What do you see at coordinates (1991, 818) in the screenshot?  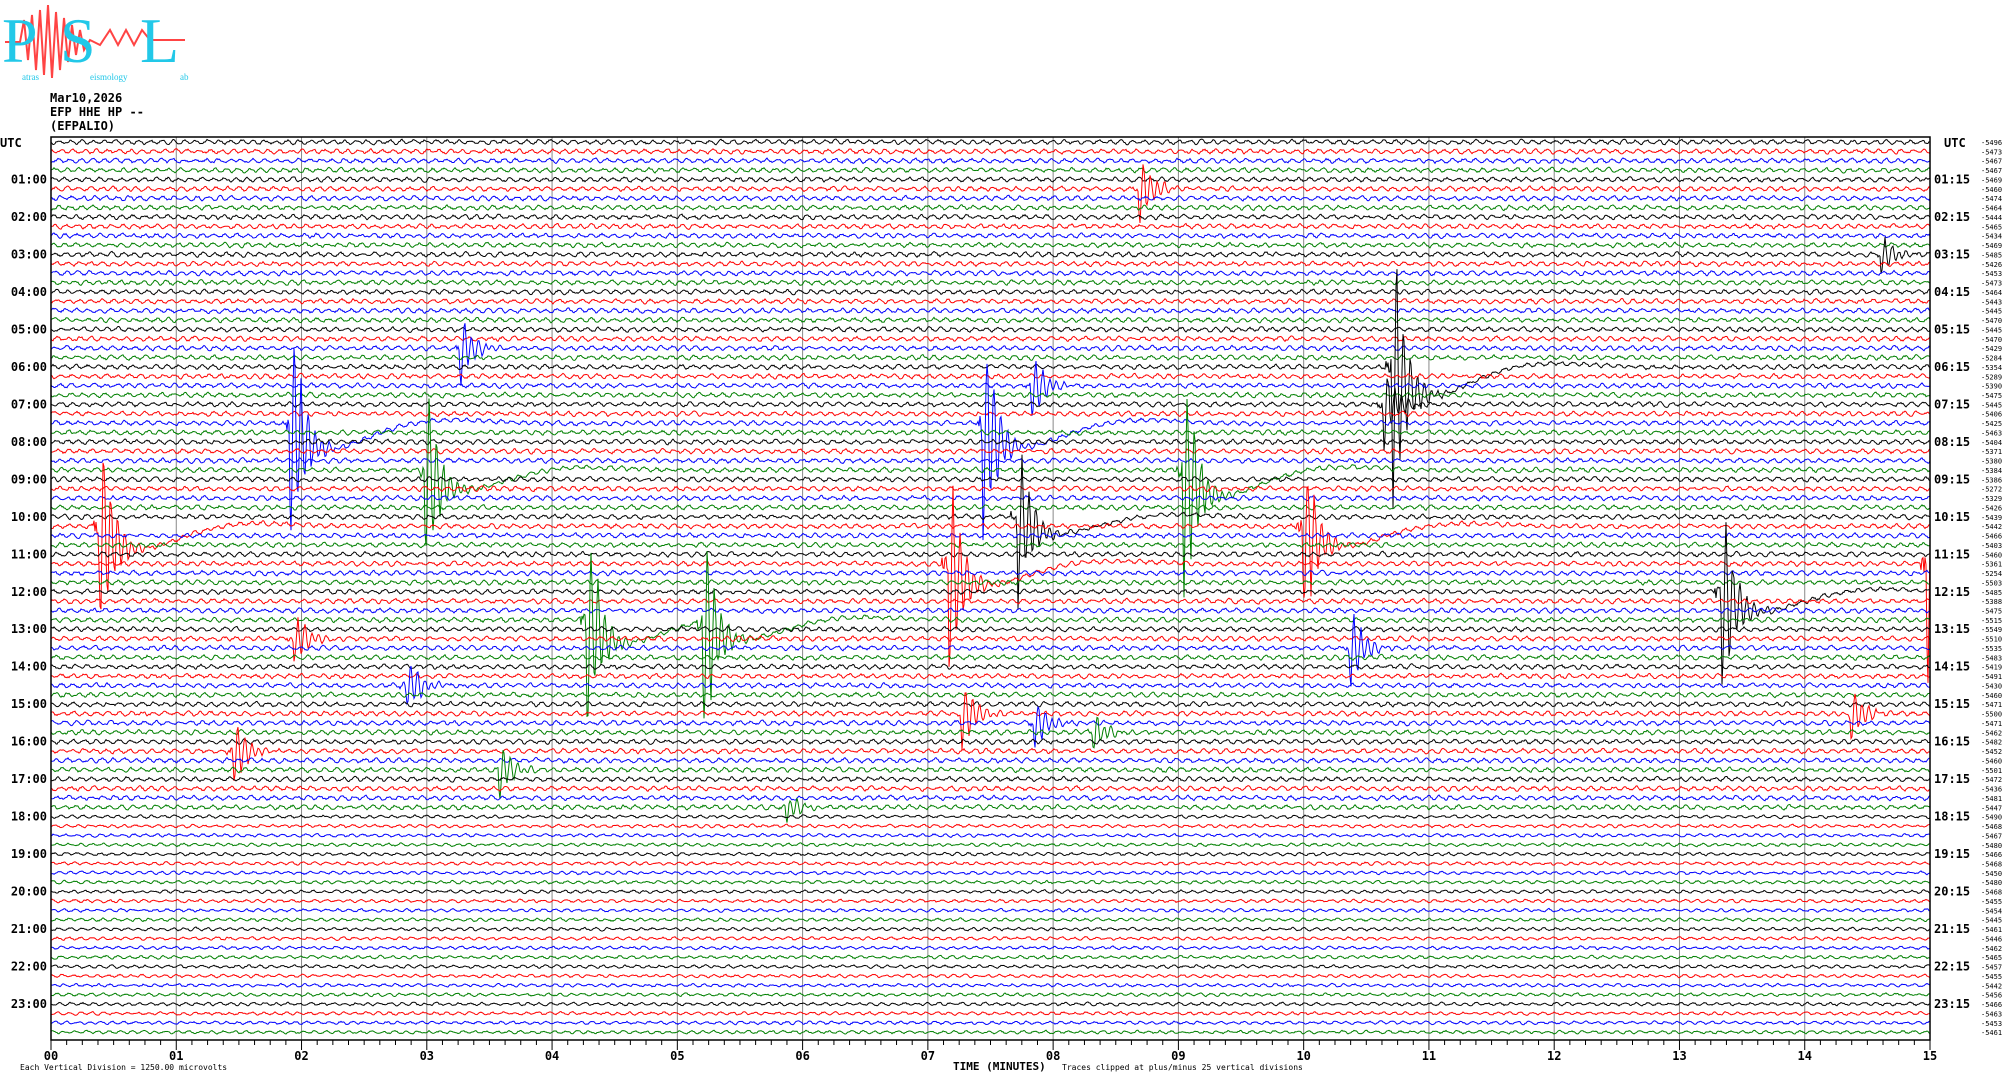 I see `trace-offset-label: -5490` at bounding box center [1991, 818].